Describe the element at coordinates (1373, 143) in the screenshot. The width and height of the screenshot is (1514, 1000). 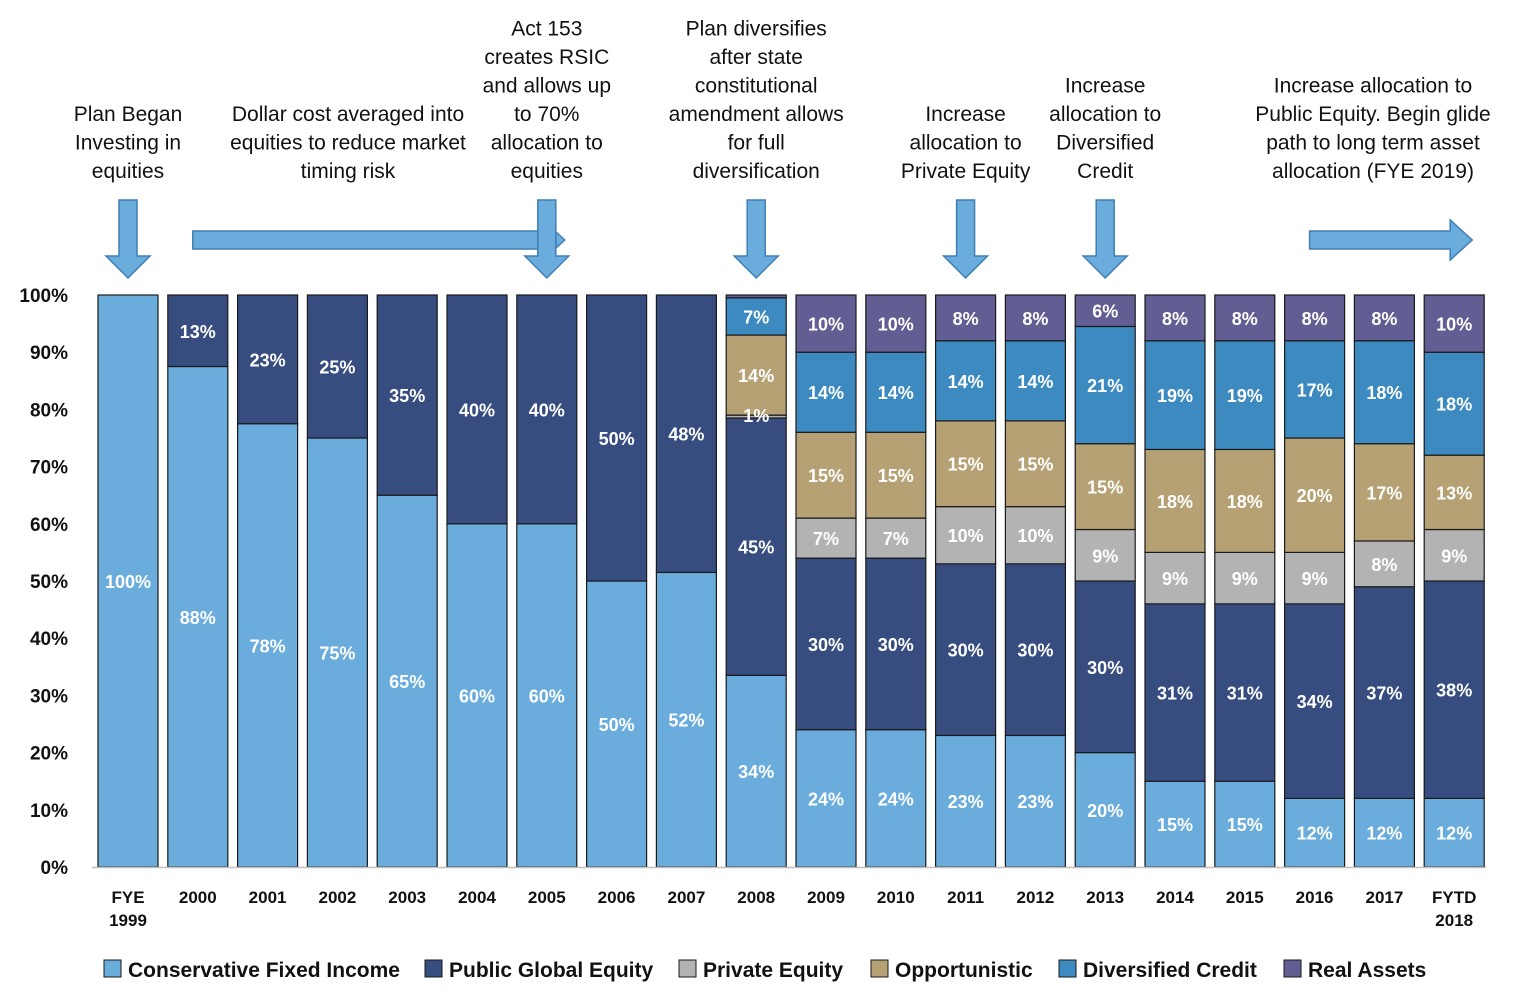
I see `annotation-line: path to long term asset` at that location.